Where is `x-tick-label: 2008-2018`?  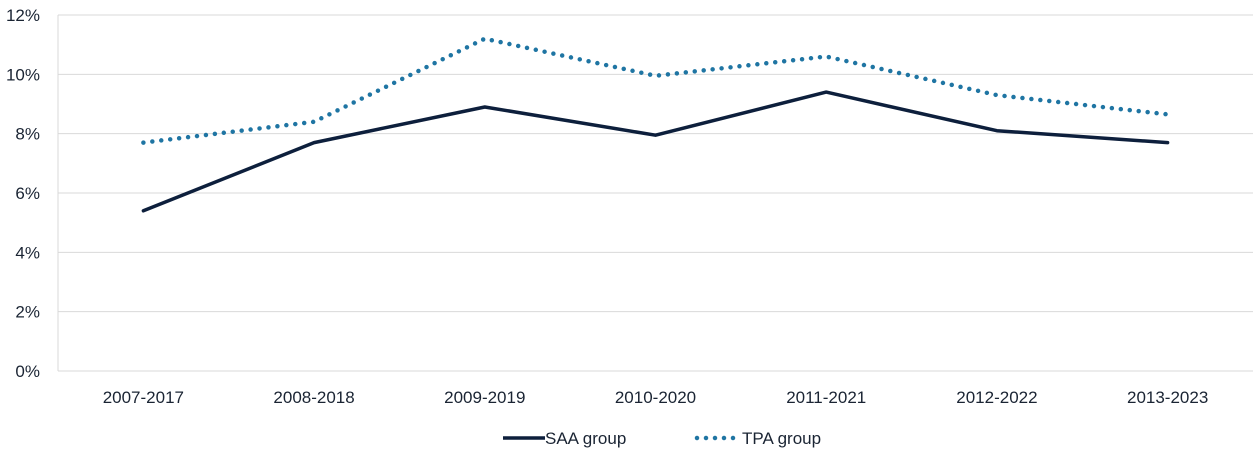
x-tick-label: 2008-2018 is located at coordinates (313, 397).